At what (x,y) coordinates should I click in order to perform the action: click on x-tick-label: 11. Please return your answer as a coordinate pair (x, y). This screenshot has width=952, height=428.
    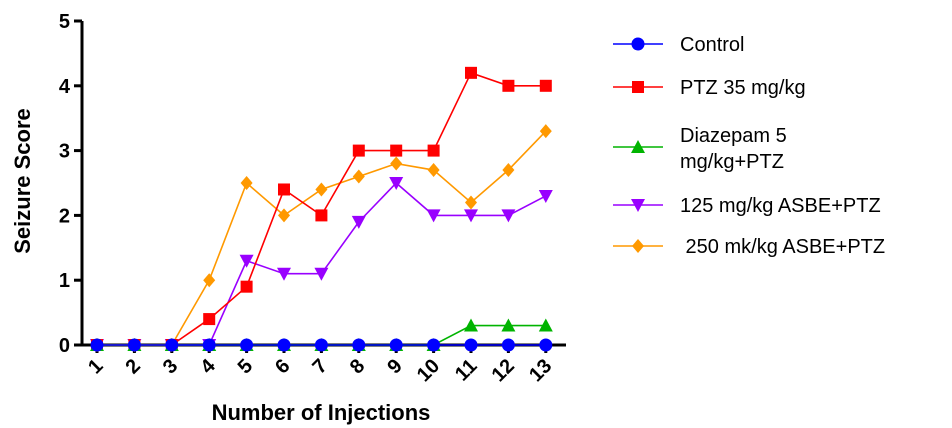
    Looking at the image, I should click on (466, 370).